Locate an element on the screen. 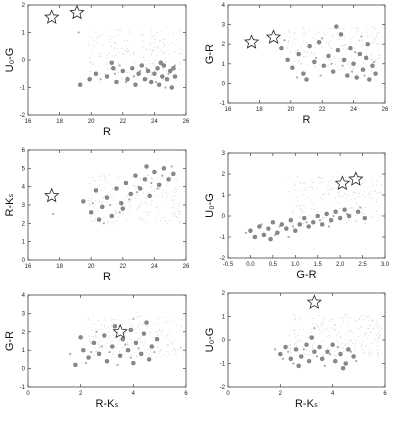 The image size is (400, 429). y-axis-label: R-Kₛ is located at coordinates (10, 204).